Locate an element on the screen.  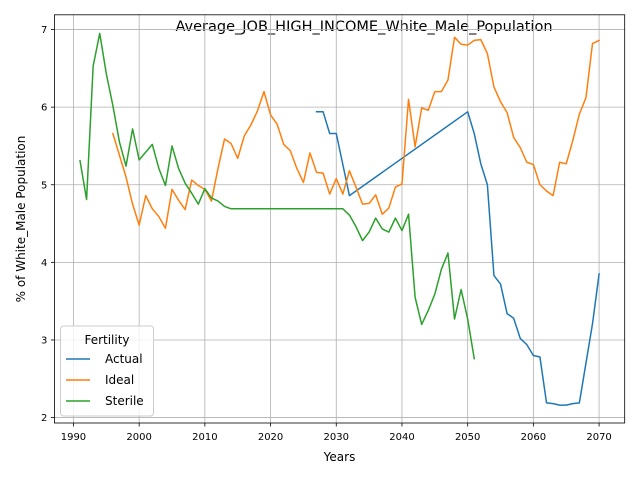
y-tick-label: 4 is located at coordinates (44, 263).